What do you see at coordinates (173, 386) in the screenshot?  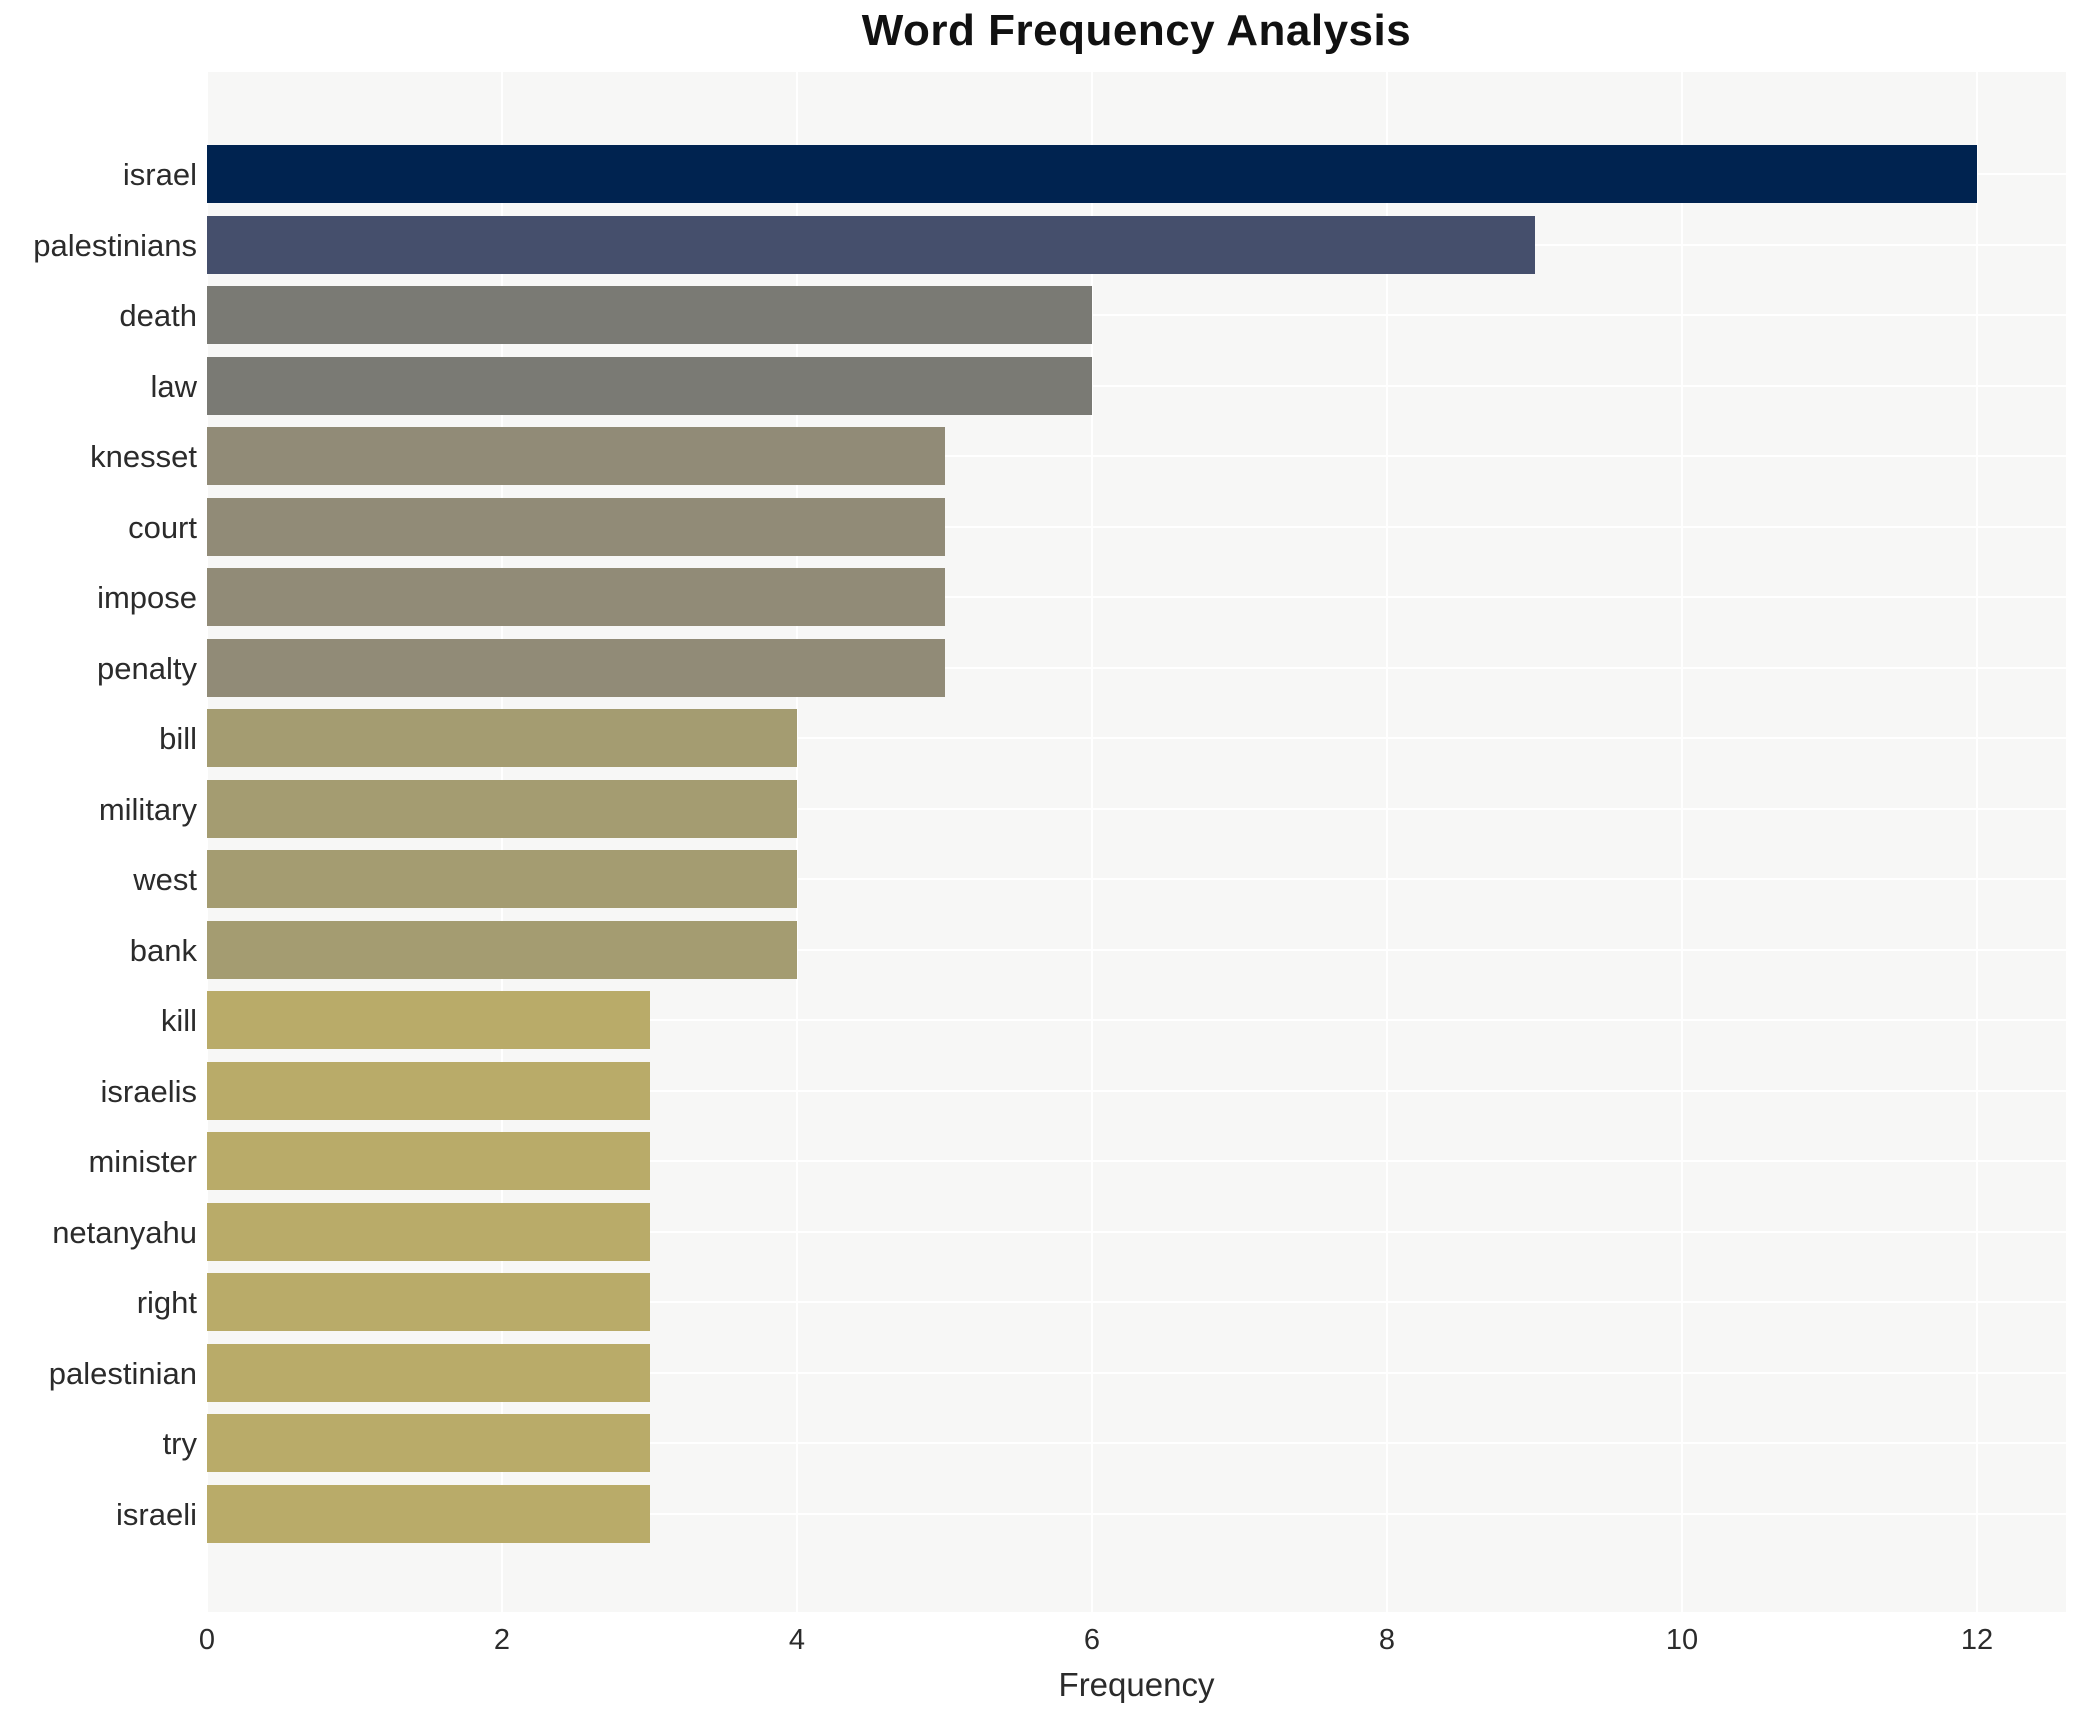 I see `y-tick-label: law` at bounding box center [173, 386].